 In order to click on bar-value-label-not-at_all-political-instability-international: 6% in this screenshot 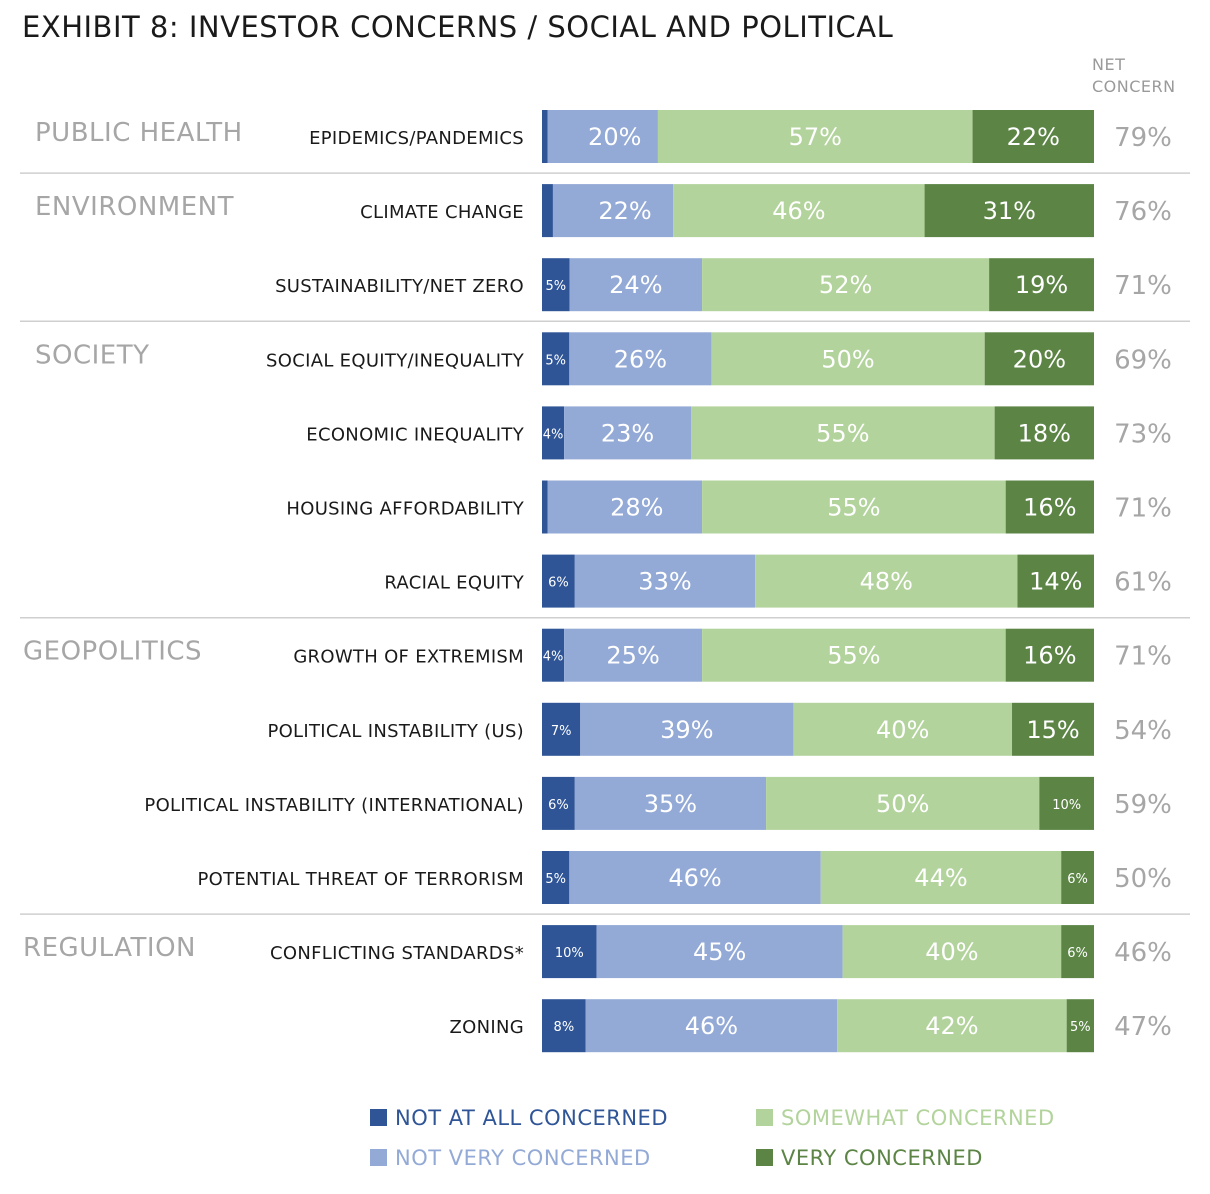, I will do `click(558, 805)`.